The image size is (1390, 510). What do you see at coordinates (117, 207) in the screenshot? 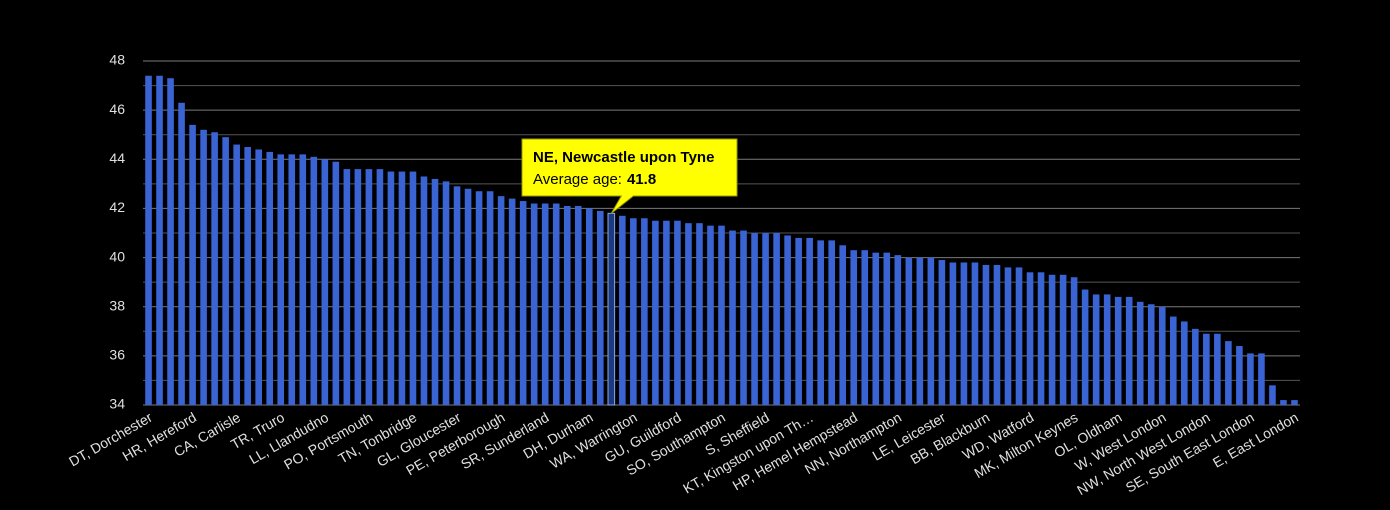
I see `y-tick-label: 42` at bounding box center [117, 207].